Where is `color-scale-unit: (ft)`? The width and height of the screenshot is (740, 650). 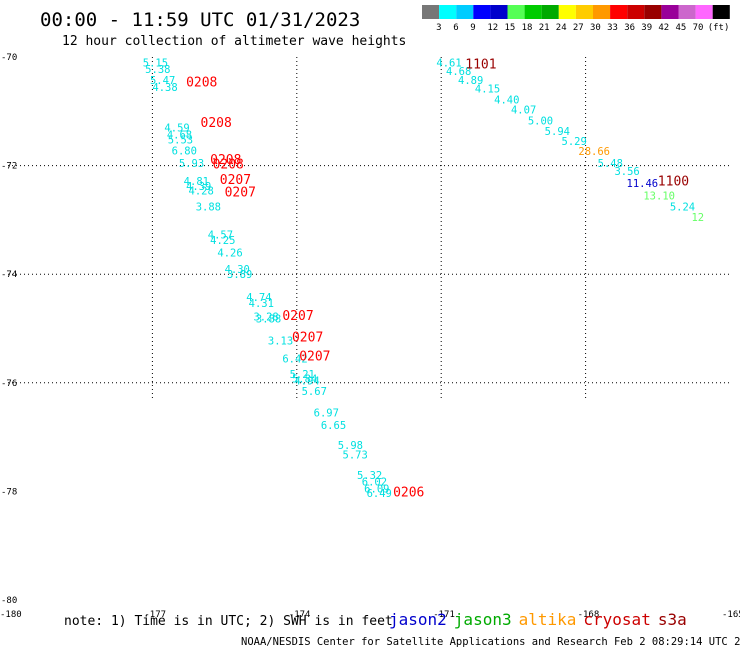
color-scale-unit: (ft) is located at coordinates (719, 28).